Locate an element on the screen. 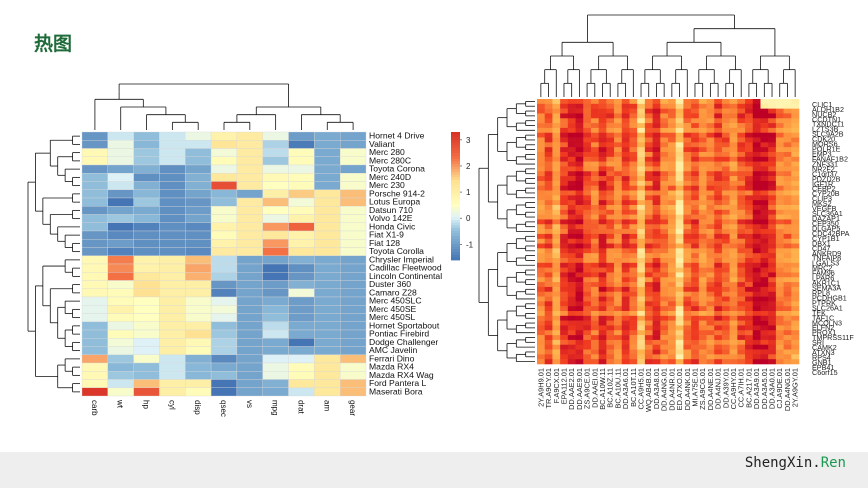 The height and width of the screenshot is (488, 868). row-label: ZNF331 is located at coordinates (825, 163).